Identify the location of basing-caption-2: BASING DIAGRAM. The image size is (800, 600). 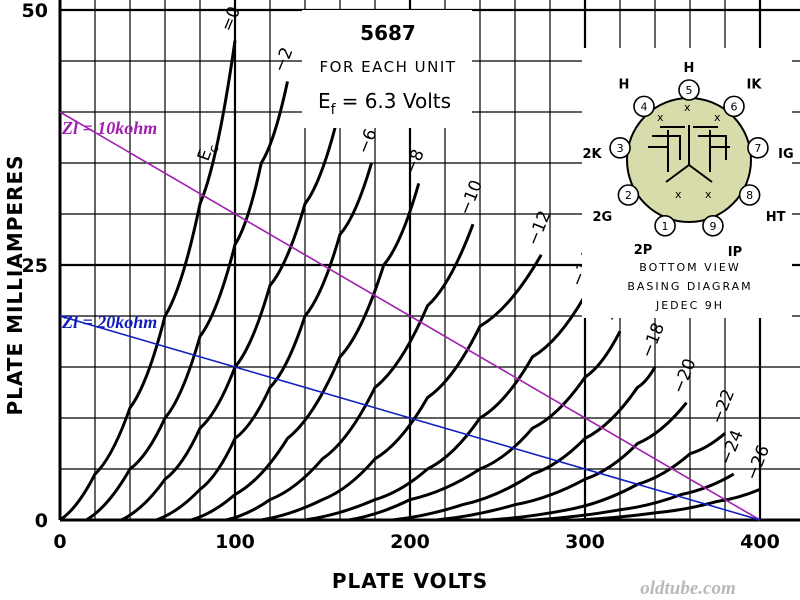
(689, 286).